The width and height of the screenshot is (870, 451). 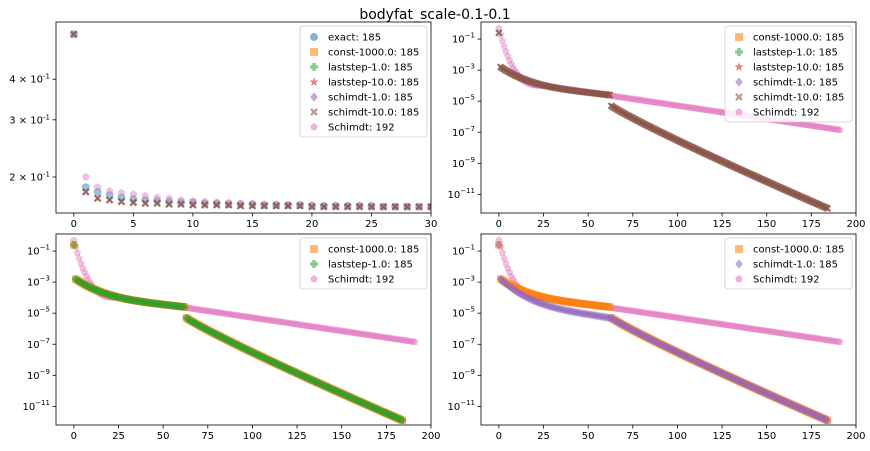 I want to click on y-tick-label: 10⁻³, so click(x=463, y=70).